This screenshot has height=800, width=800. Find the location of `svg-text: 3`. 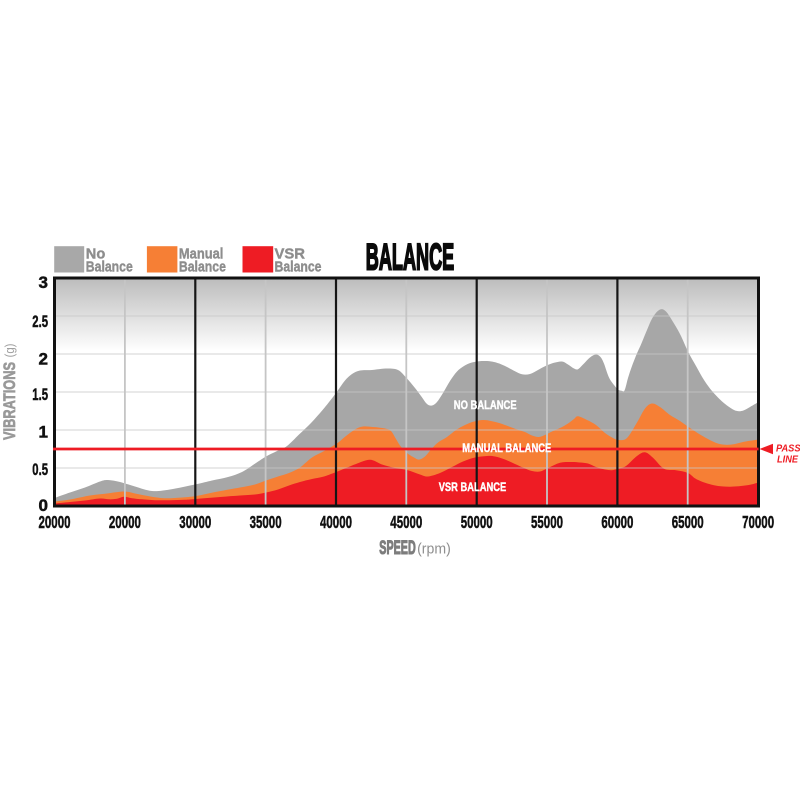

svg-text: 3 is located at coordinates (43, 282).